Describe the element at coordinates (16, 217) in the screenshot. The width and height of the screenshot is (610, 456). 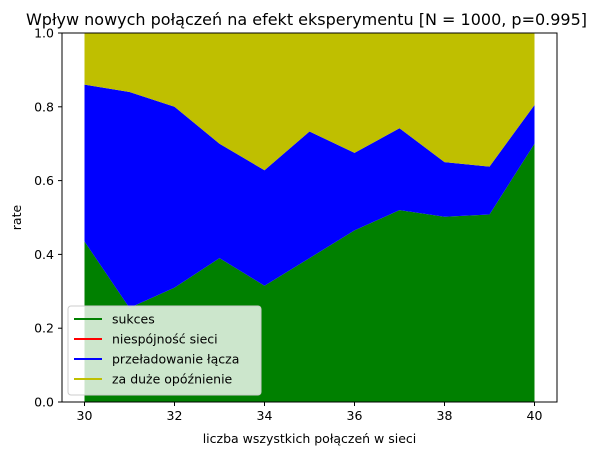
I see `y-axis-label: rate` at that location.